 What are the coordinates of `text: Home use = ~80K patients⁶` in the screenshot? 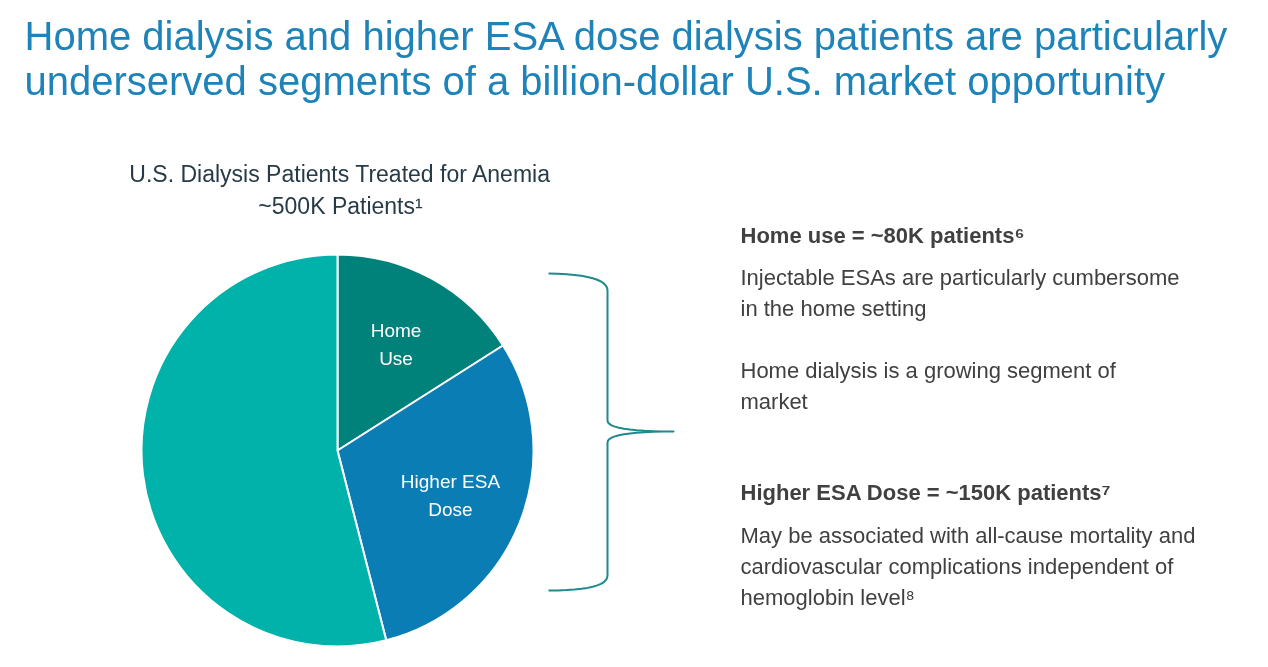 It's located at (882, 235).